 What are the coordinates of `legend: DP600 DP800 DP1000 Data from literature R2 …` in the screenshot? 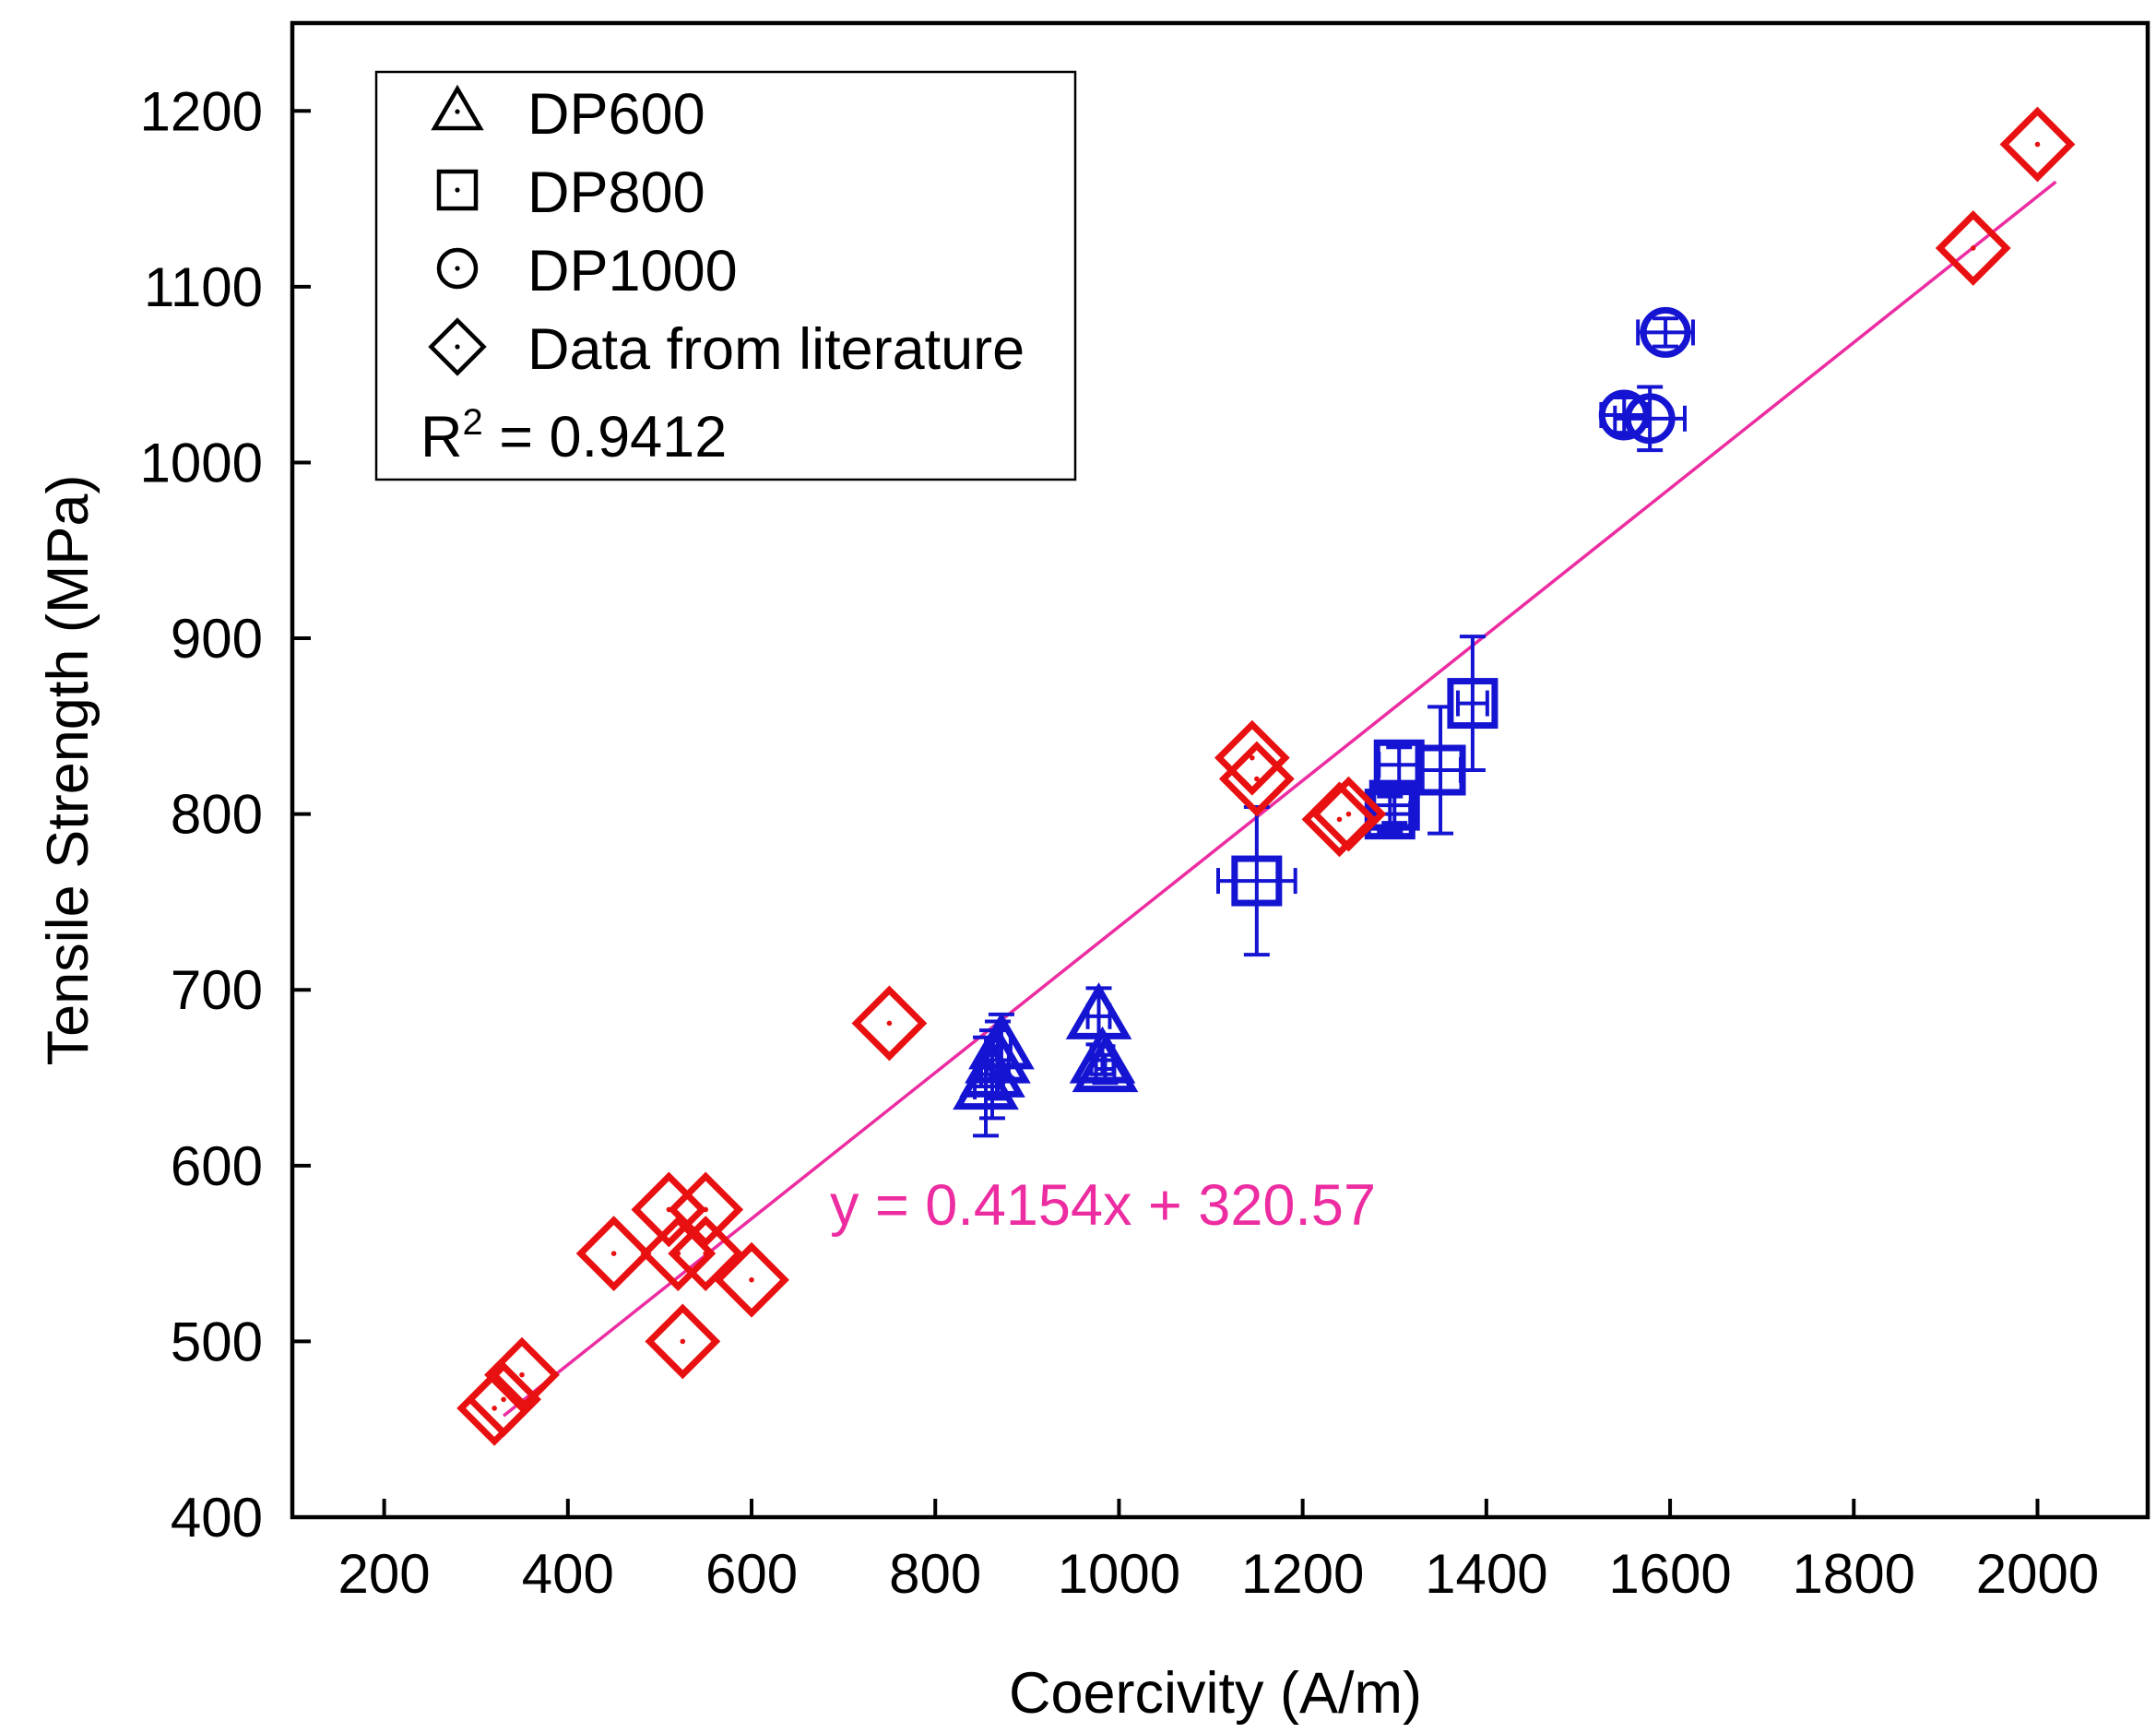 It's located at (726, 275).